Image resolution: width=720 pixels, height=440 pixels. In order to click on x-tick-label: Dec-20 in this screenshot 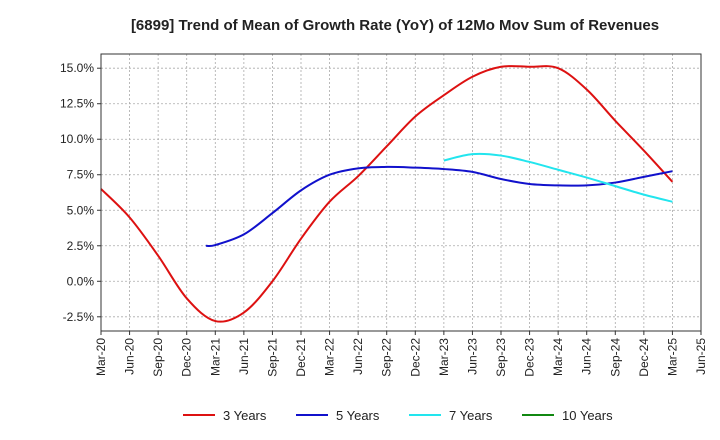, I will do `click(187, 357)`.